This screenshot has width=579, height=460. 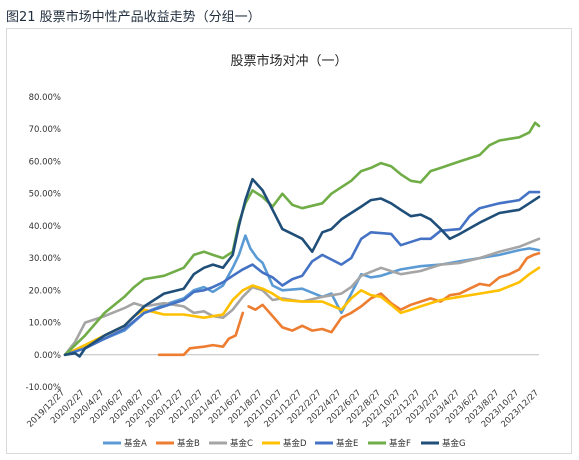 I want to click on y-tick-label: 50.00%, so click(x=45, y=195).